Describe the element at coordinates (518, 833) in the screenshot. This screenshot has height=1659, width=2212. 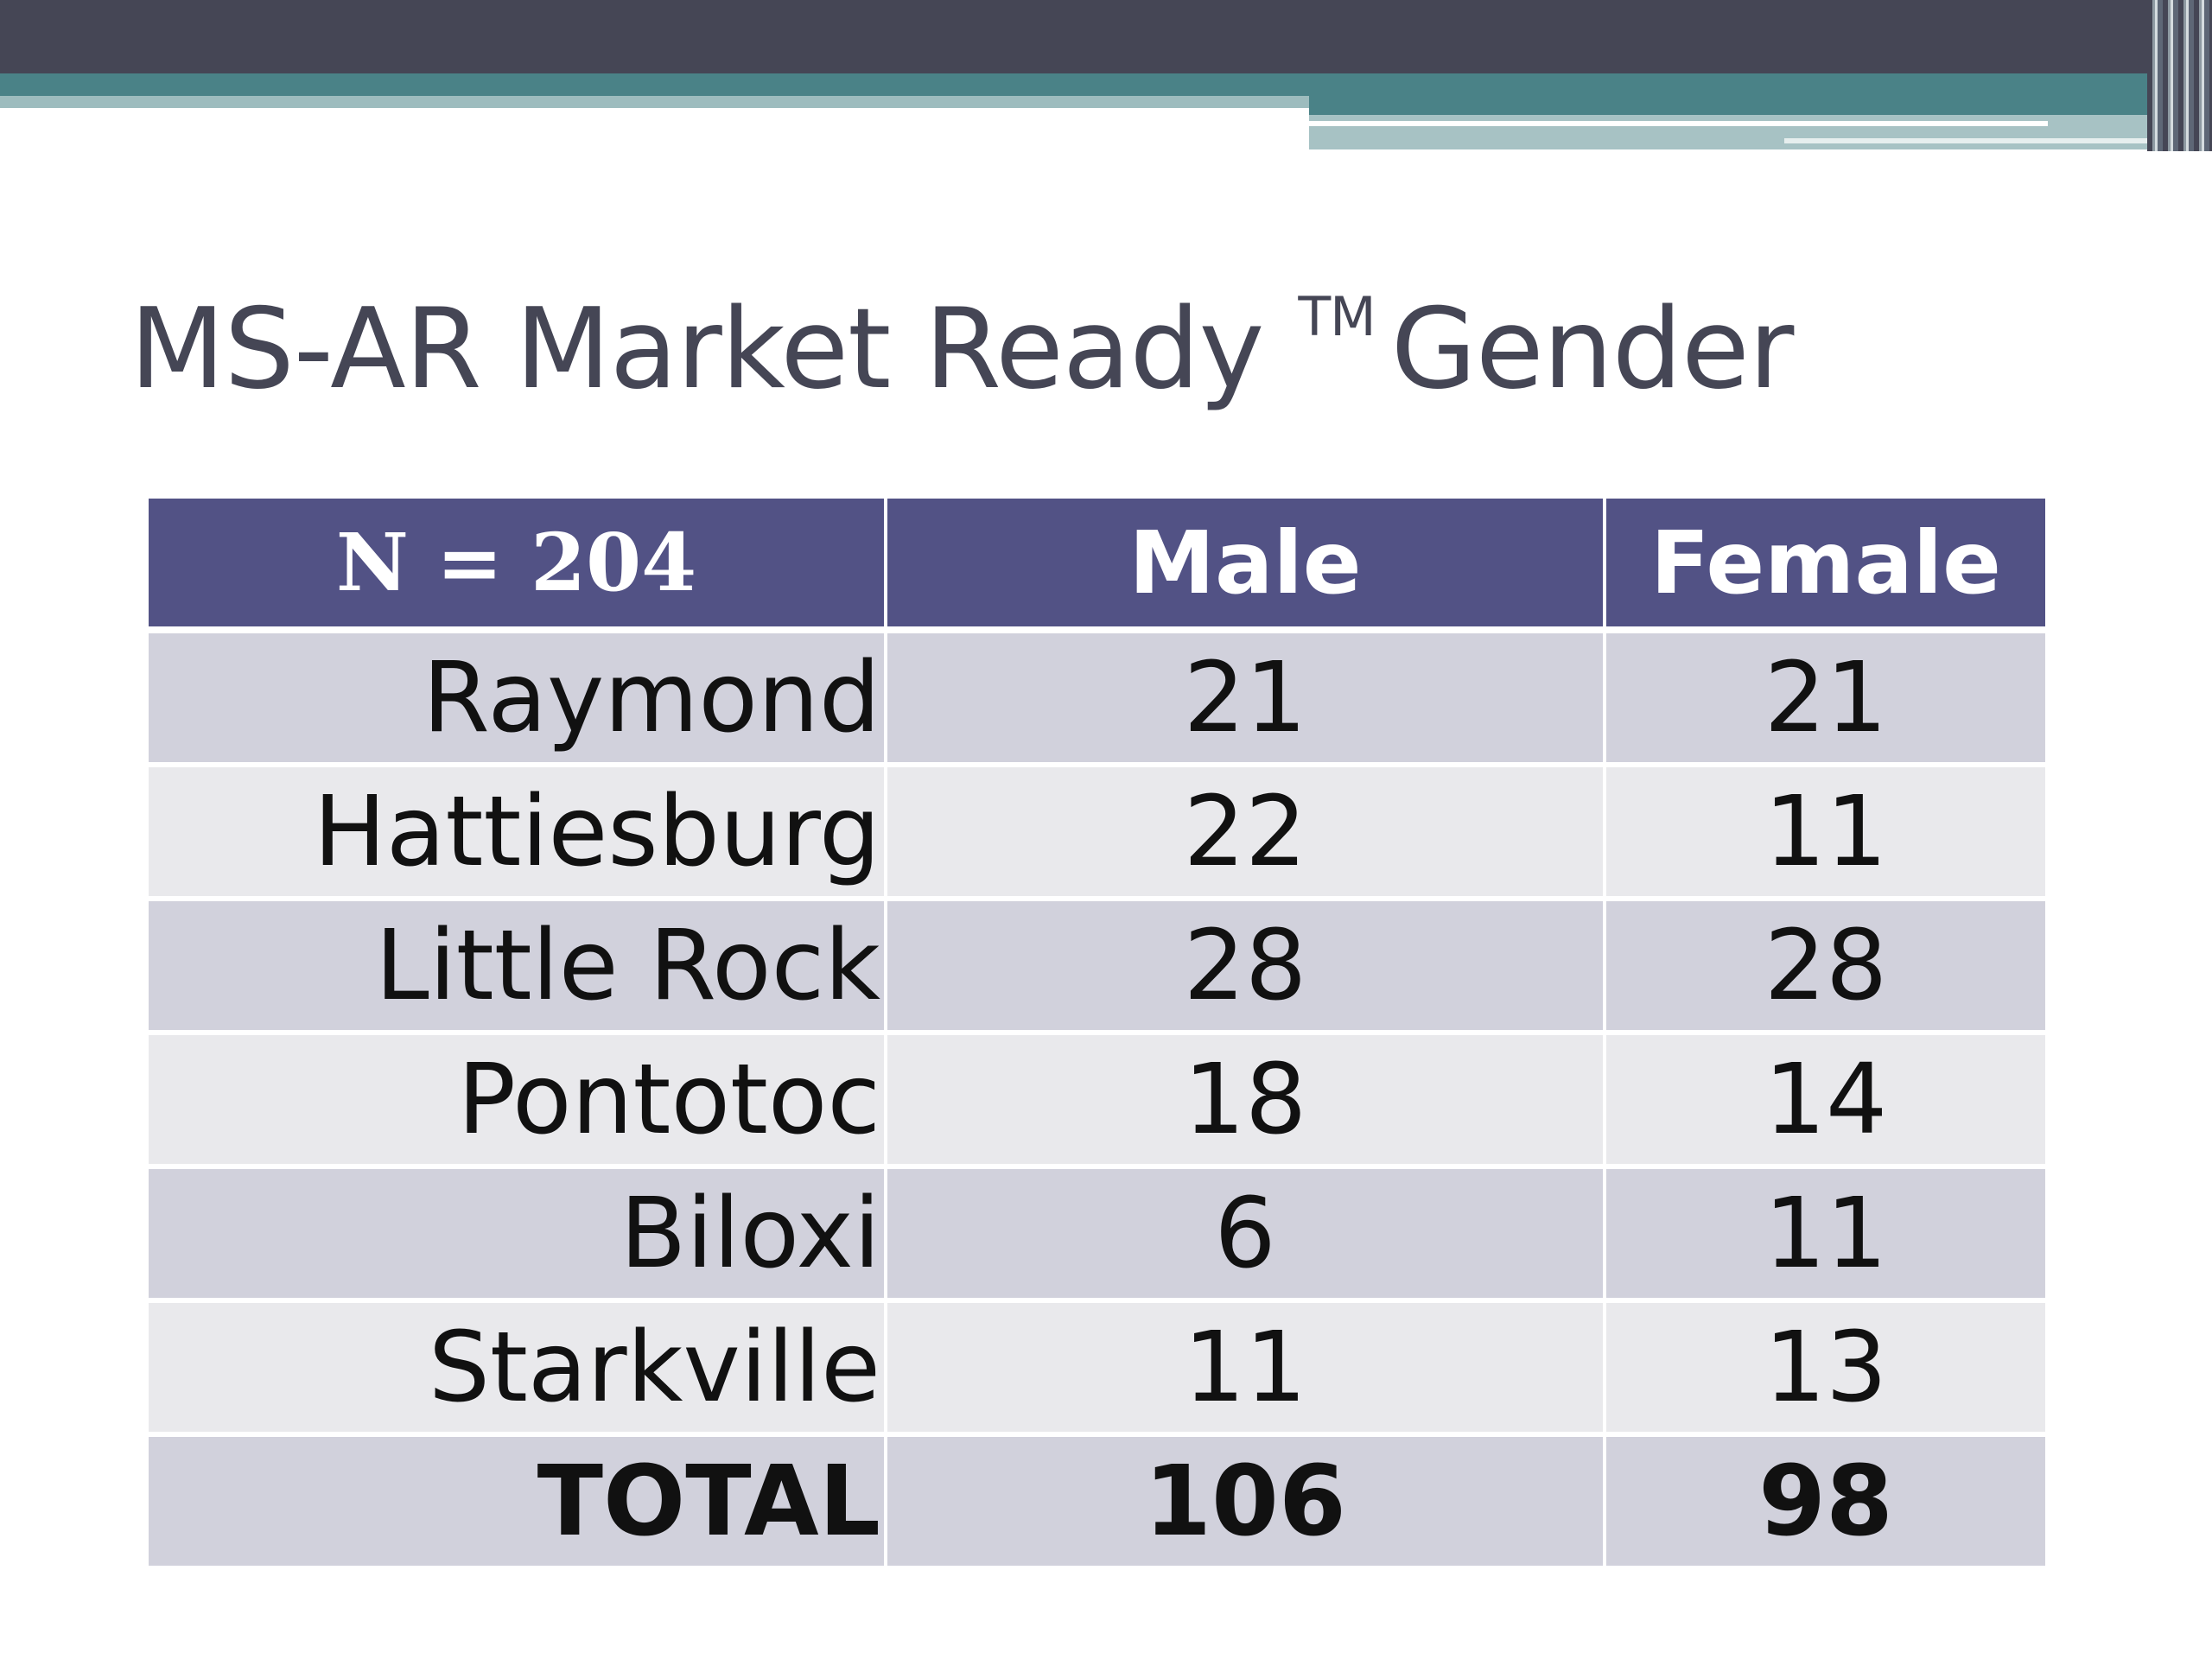
I see `location-cell: Hattiesburg` at that location.